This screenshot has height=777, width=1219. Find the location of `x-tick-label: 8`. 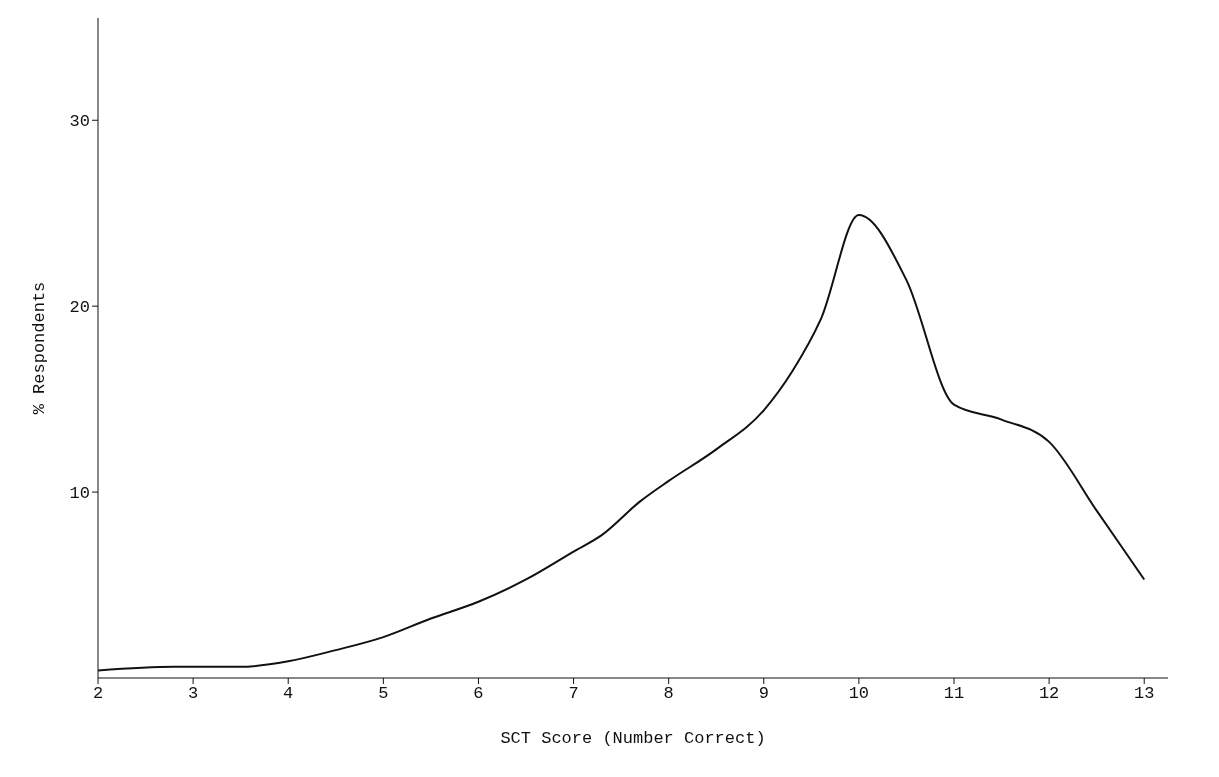

x-tick-label: 8 is located at coordinates (668, 694).